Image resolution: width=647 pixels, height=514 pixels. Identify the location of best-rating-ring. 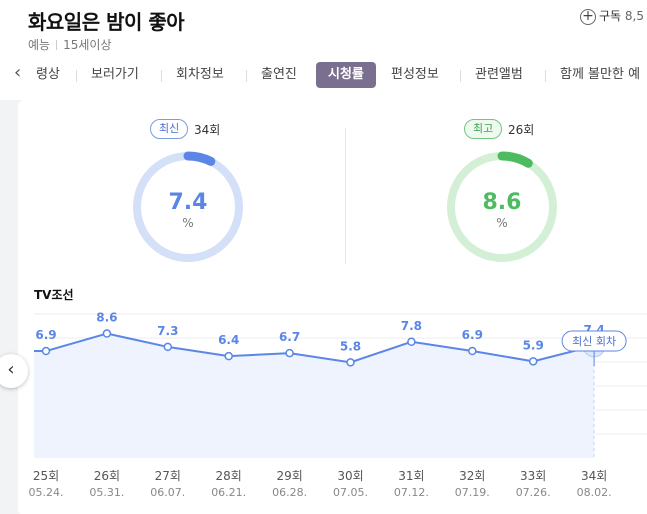
(502, 207).